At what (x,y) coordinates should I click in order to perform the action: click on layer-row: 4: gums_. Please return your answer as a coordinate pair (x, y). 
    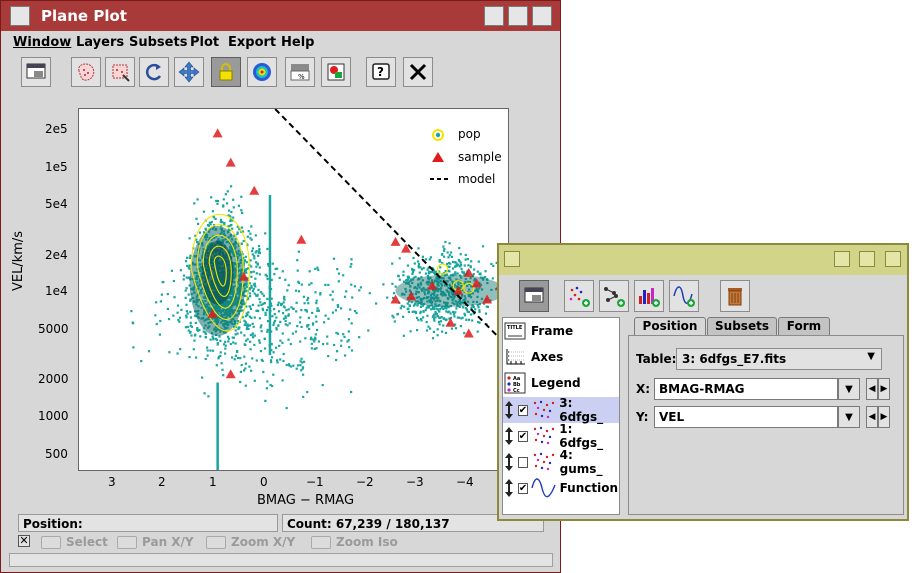
    Looking at the image, I should click on (561, 462).